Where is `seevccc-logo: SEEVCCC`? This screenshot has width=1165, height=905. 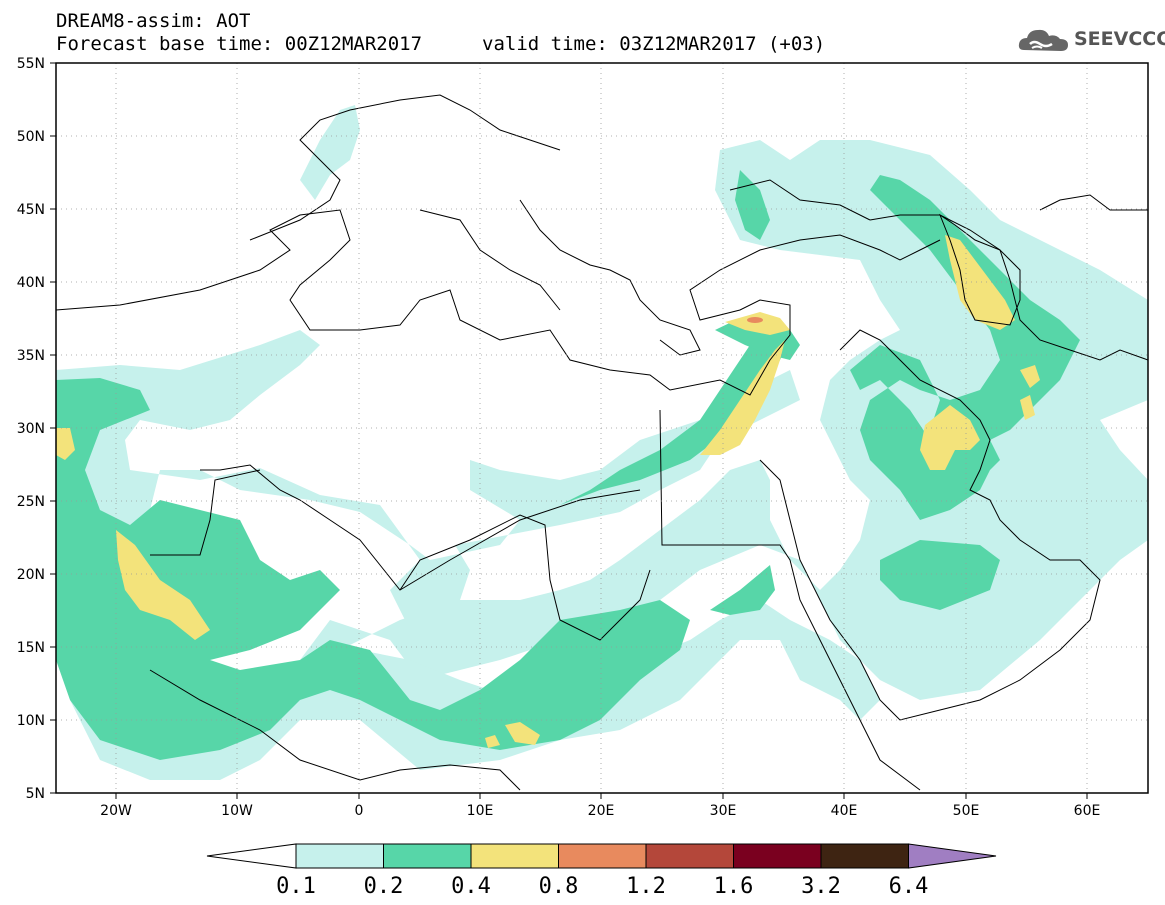 seevccc-logo: SEEVCCC is located at coordinates (1091, 41).